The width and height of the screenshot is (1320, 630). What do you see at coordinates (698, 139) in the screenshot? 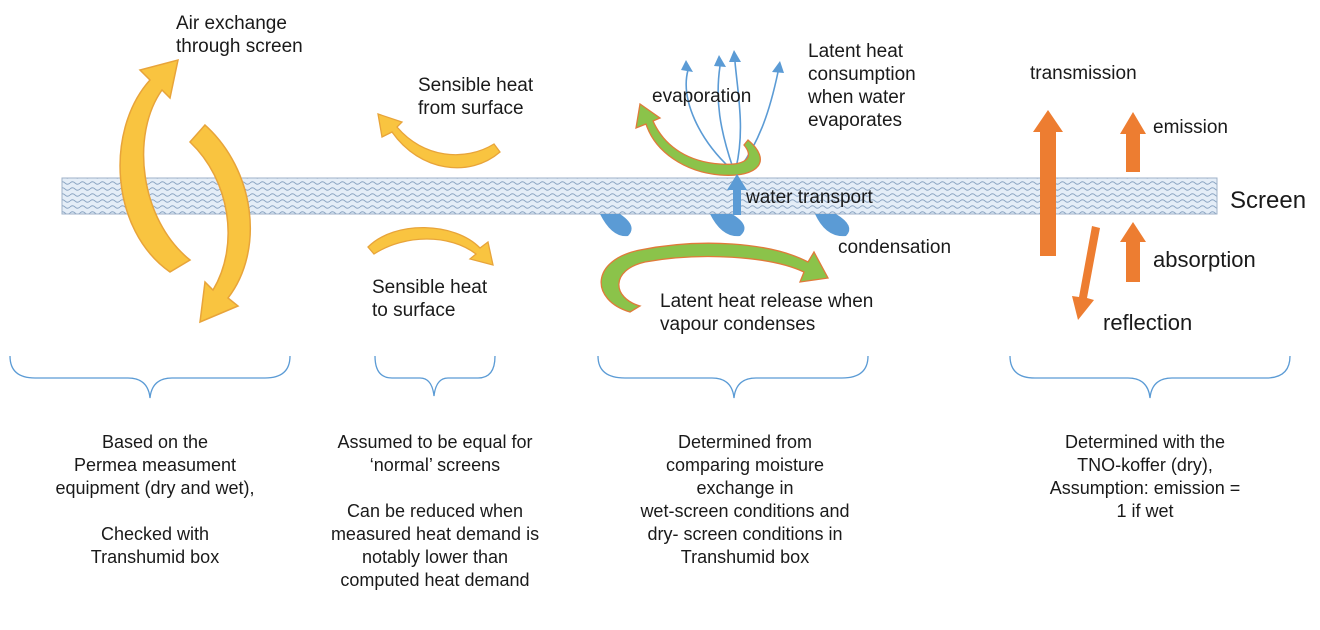
I see `latent-consumption-arrow` at bounding box center [698, 139].